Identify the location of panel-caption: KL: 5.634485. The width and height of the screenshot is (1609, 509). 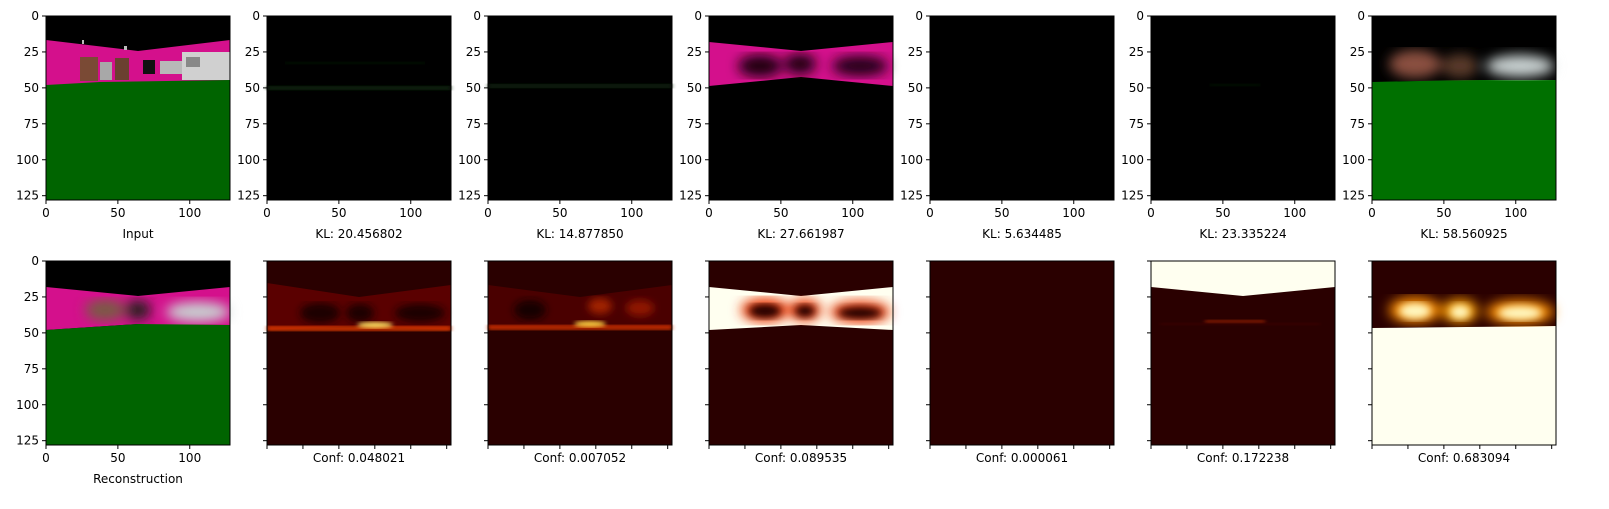
(1022, 234).